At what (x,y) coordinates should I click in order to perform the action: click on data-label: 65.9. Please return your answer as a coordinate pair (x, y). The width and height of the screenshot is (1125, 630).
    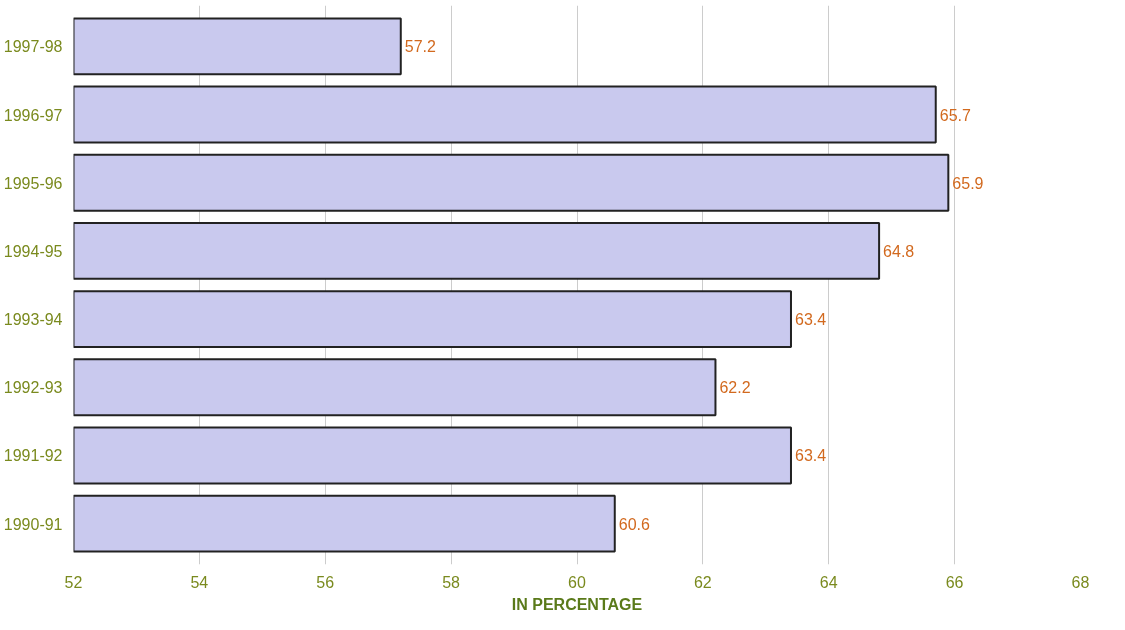
    Looking at the image, I should click on (968, 183).